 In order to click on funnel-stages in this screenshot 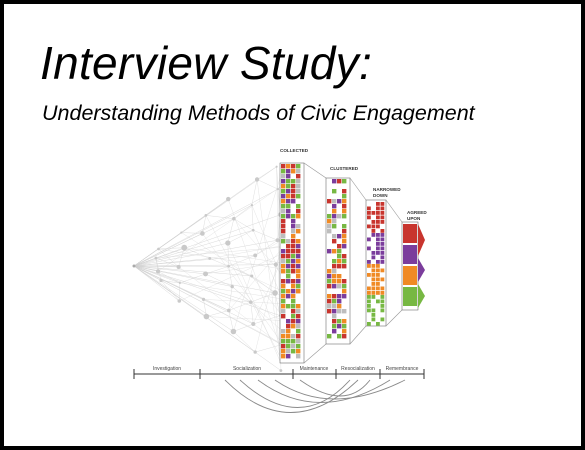, I will do `click(352, 263)`.